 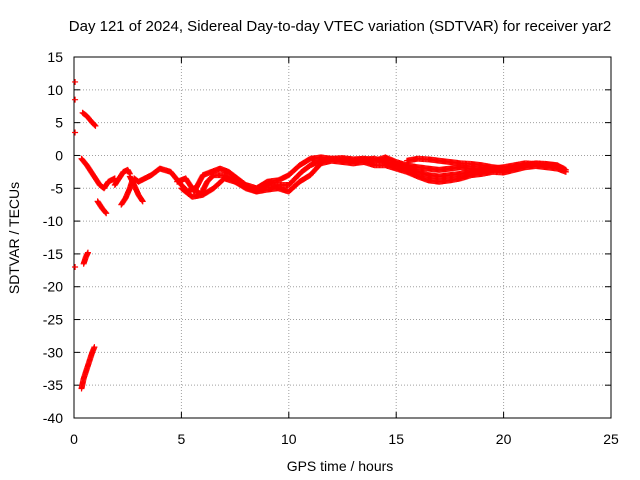 I want to click on x-tick-label: 0, so click(x=74, y=439).